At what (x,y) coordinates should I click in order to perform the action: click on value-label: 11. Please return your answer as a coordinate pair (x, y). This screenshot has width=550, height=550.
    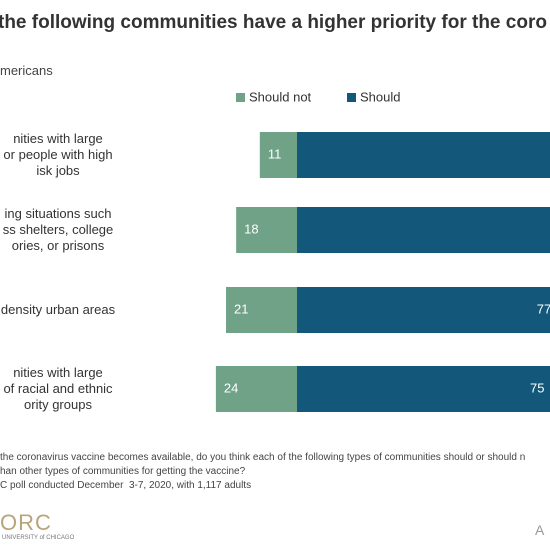
    Looking at the image, I should click on (275, 153).